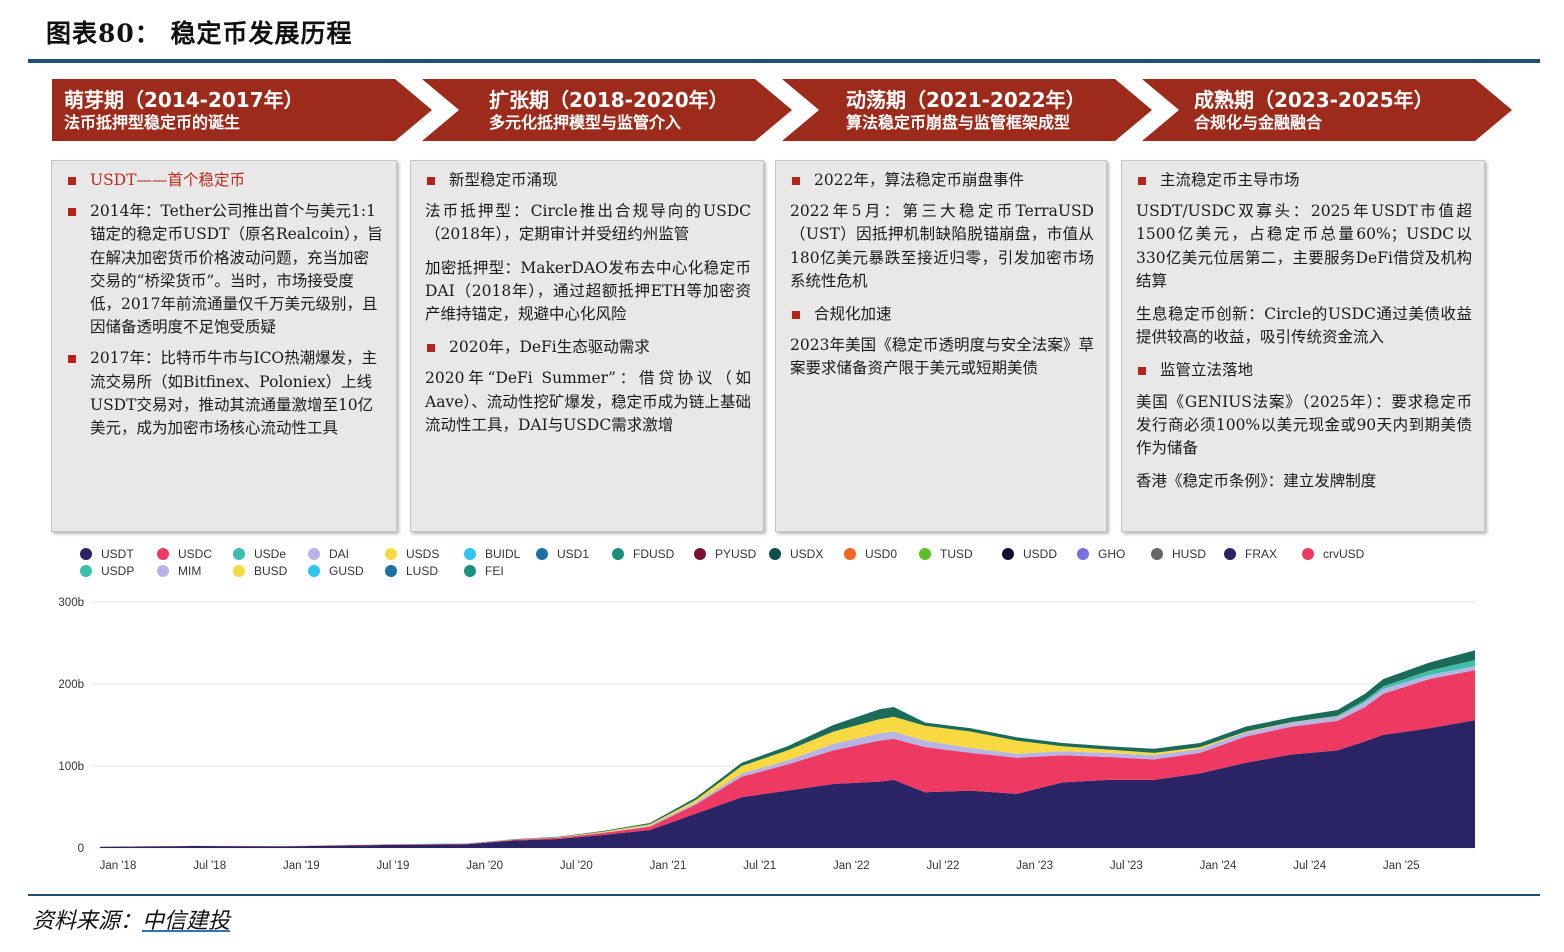 The width and height of the screenshot is (1564, 952). Describe the element at coordinates (654, 554) in the screenshot. I see `legend-label: FDUSD` at that location.